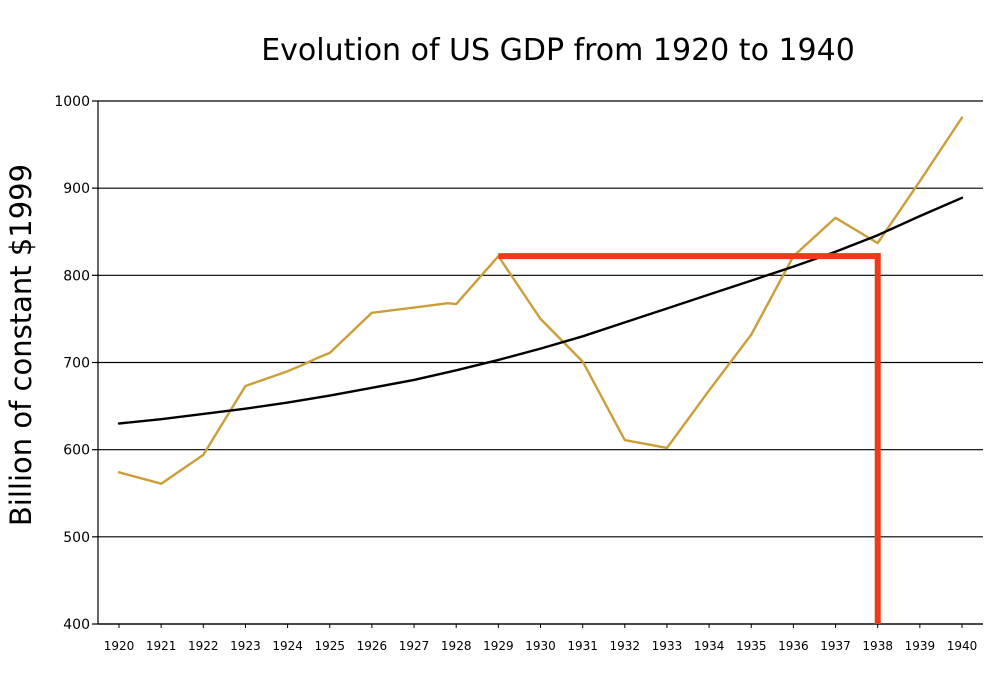 This screenshot has height=680, width=991. What do you see at coordinates (119, 646) in the screenshot?
I see `x-tick-label: 1920` at bounding box center [119, 646].